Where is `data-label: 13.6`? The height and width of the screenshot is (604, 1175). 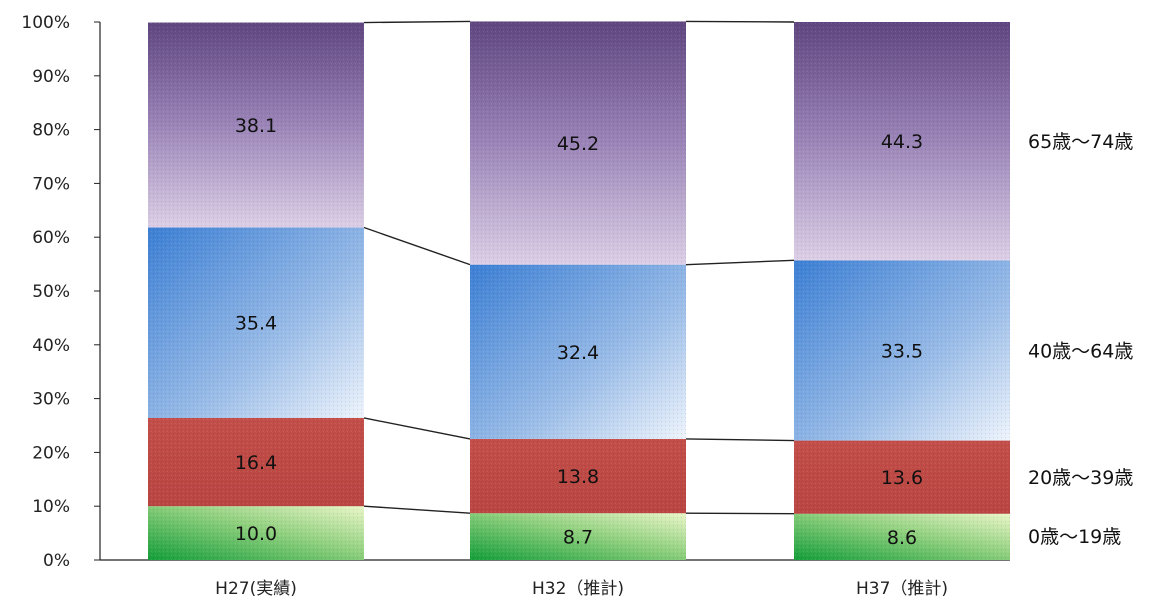 data-label: 13.6 is located at coordinates (902, 478).